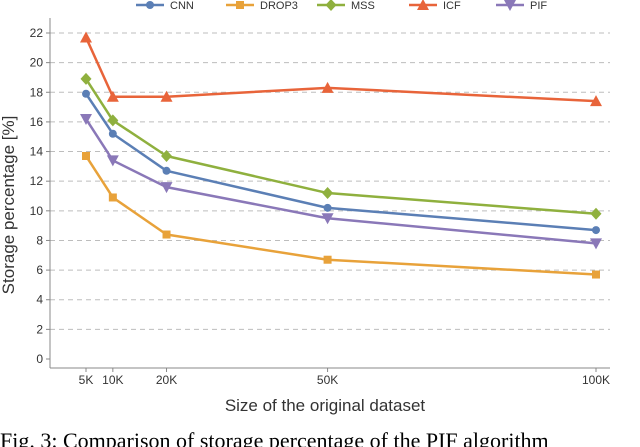 The height and width of the screenshot is (447, 640). Describe the element at coordinates (37, 211) in the screenshot. I see `y-tick-label: 10` at that location.